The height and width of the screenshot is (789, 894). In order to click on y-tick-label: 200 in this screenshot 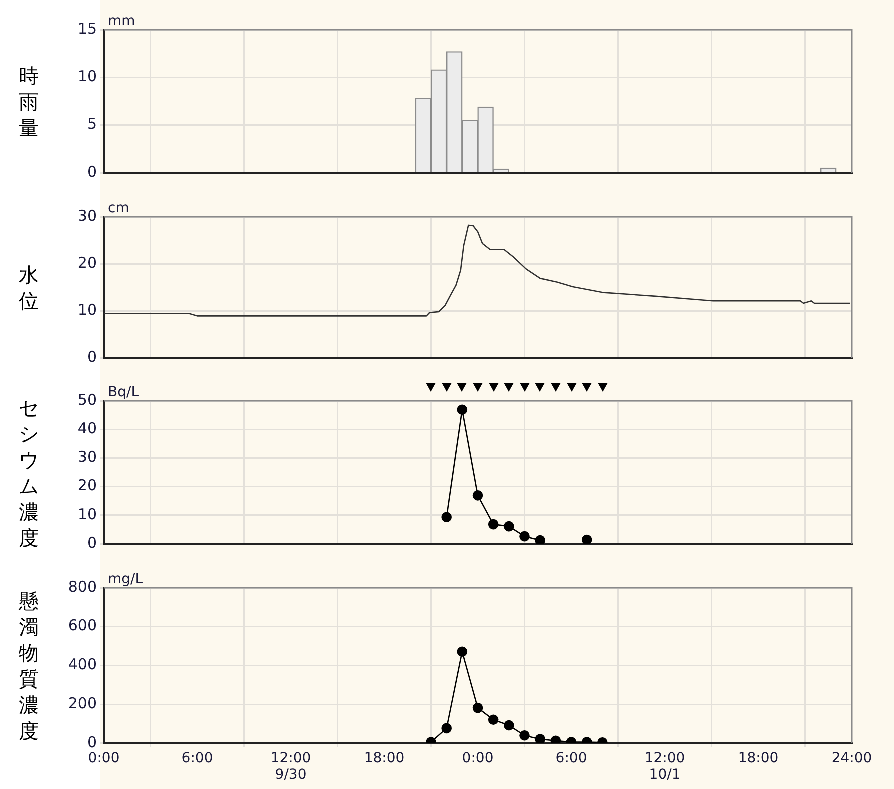, I will do `click(82, 703)`.